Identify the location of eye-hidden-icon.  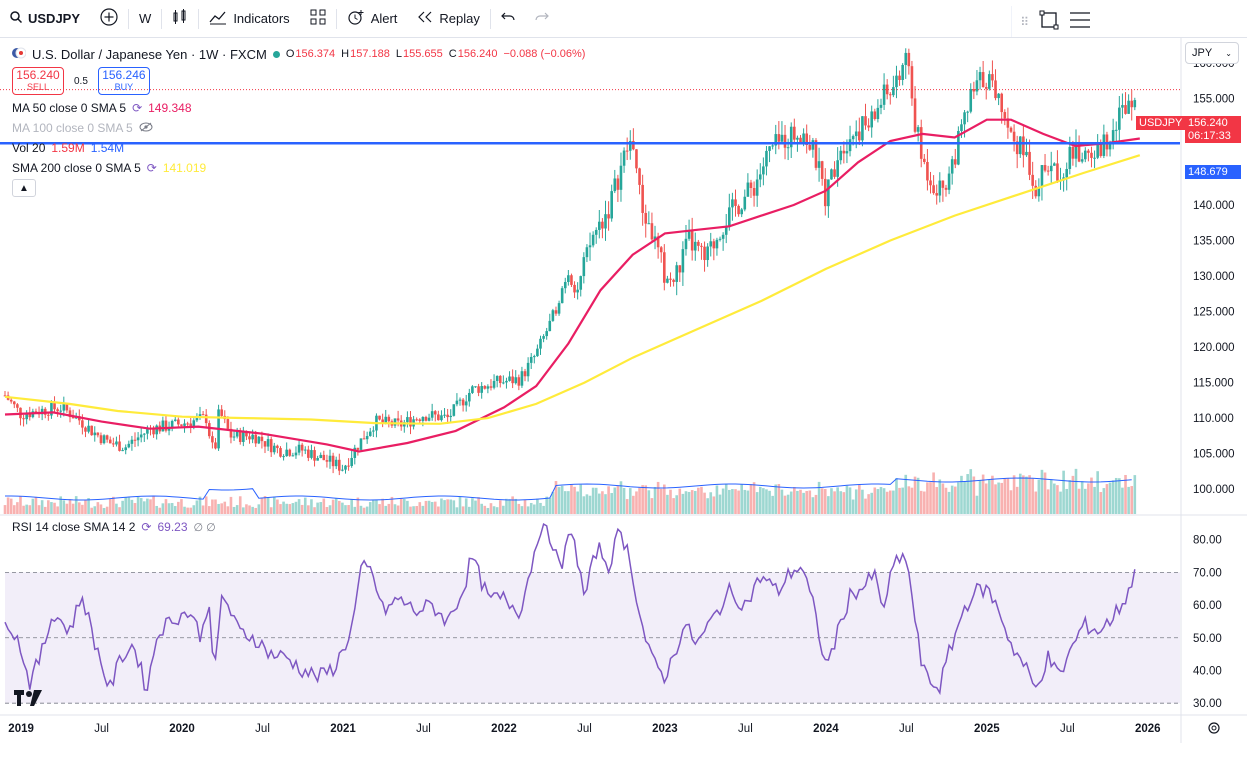
(146, 128).